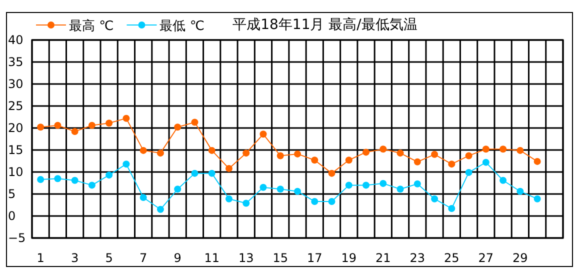 This screenshot has height=280, width=580. What do you see at coordinates (16, 172) in the screenshot?
I see `y-tick-label: 10` at bounding box center [16, 172].